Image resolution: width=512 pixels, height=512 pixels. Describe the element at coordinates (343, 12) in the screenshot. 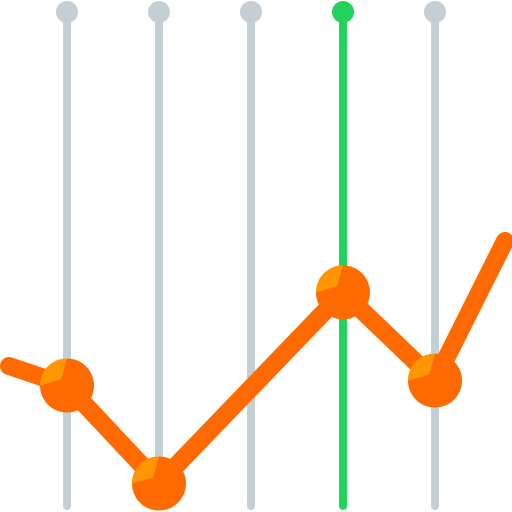

I see `active-slider-cap` at that location.